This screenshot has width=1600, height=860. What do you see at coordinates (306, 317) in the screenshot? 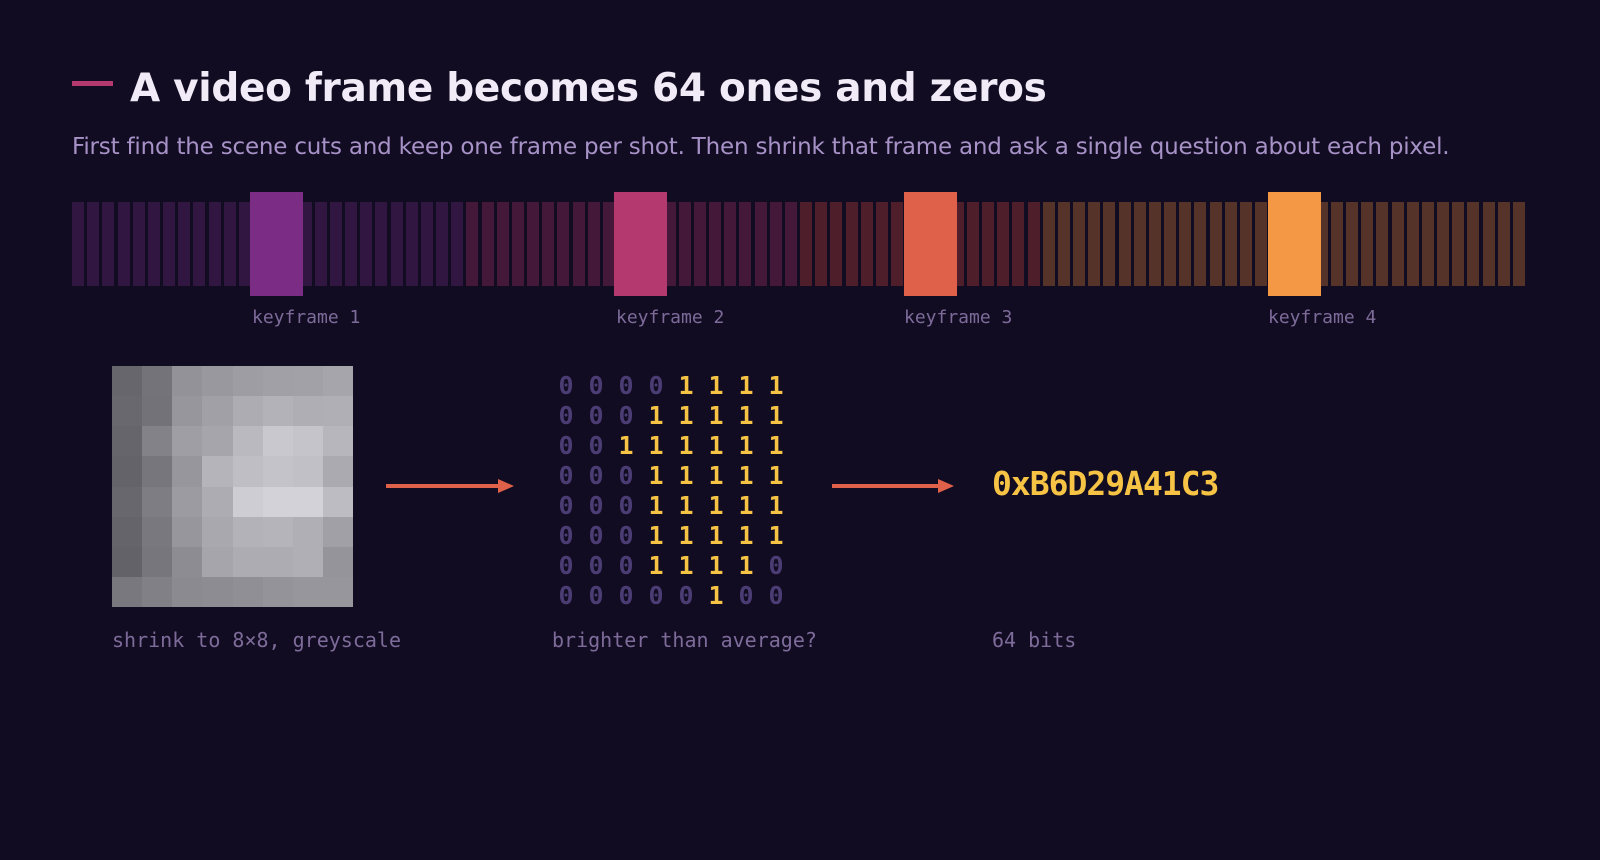
I see `keyframe-1-label: keyframe 1` at bounding box center [306, 317].